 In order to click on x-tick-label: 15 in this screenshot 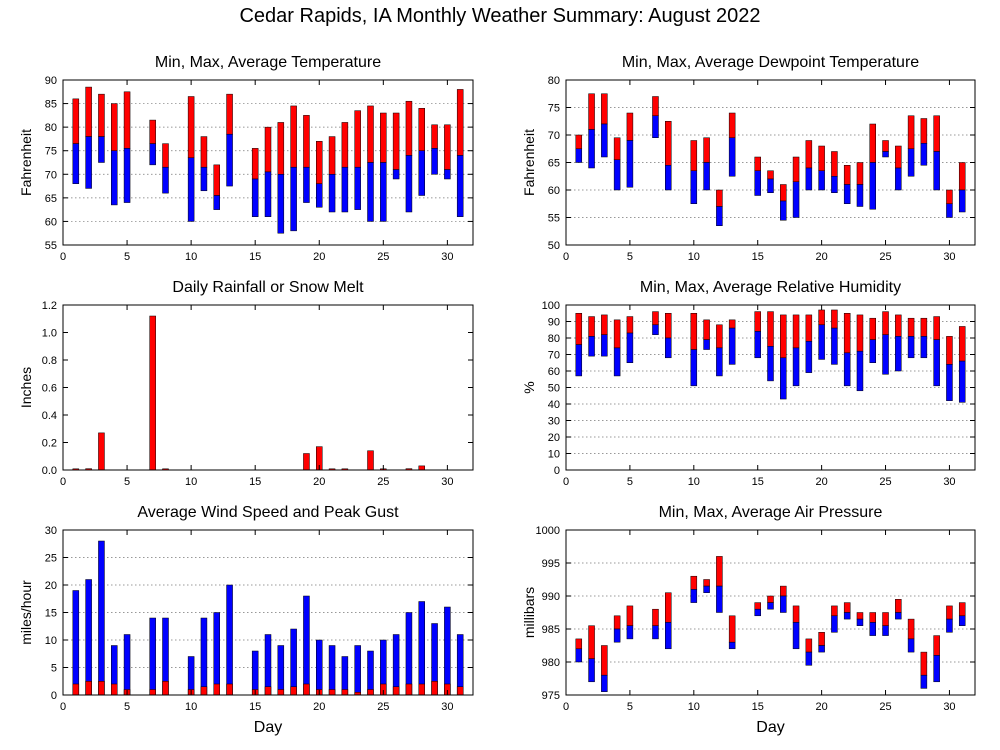, I will do `click(758, 482)`.